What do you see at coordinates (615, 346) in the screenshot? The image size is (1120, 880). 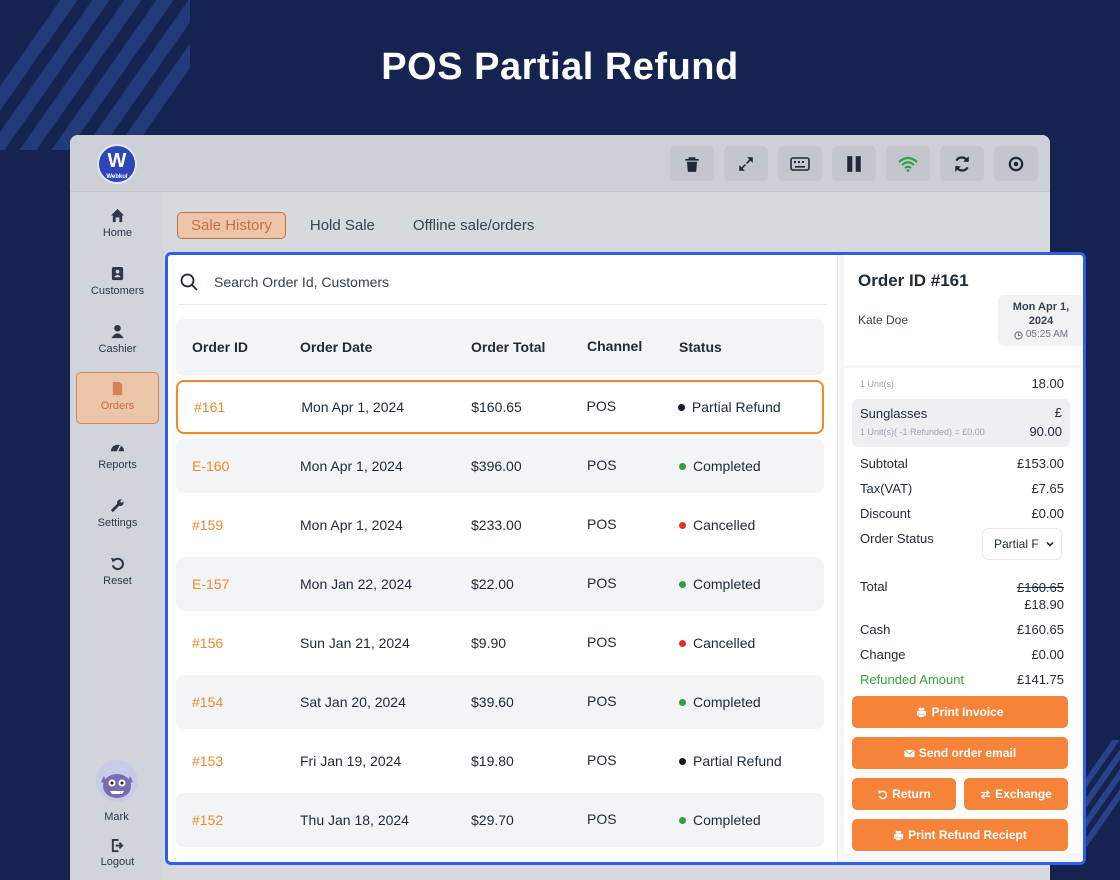 I see `col-channel: Channel` at bounding box center [615, 346].